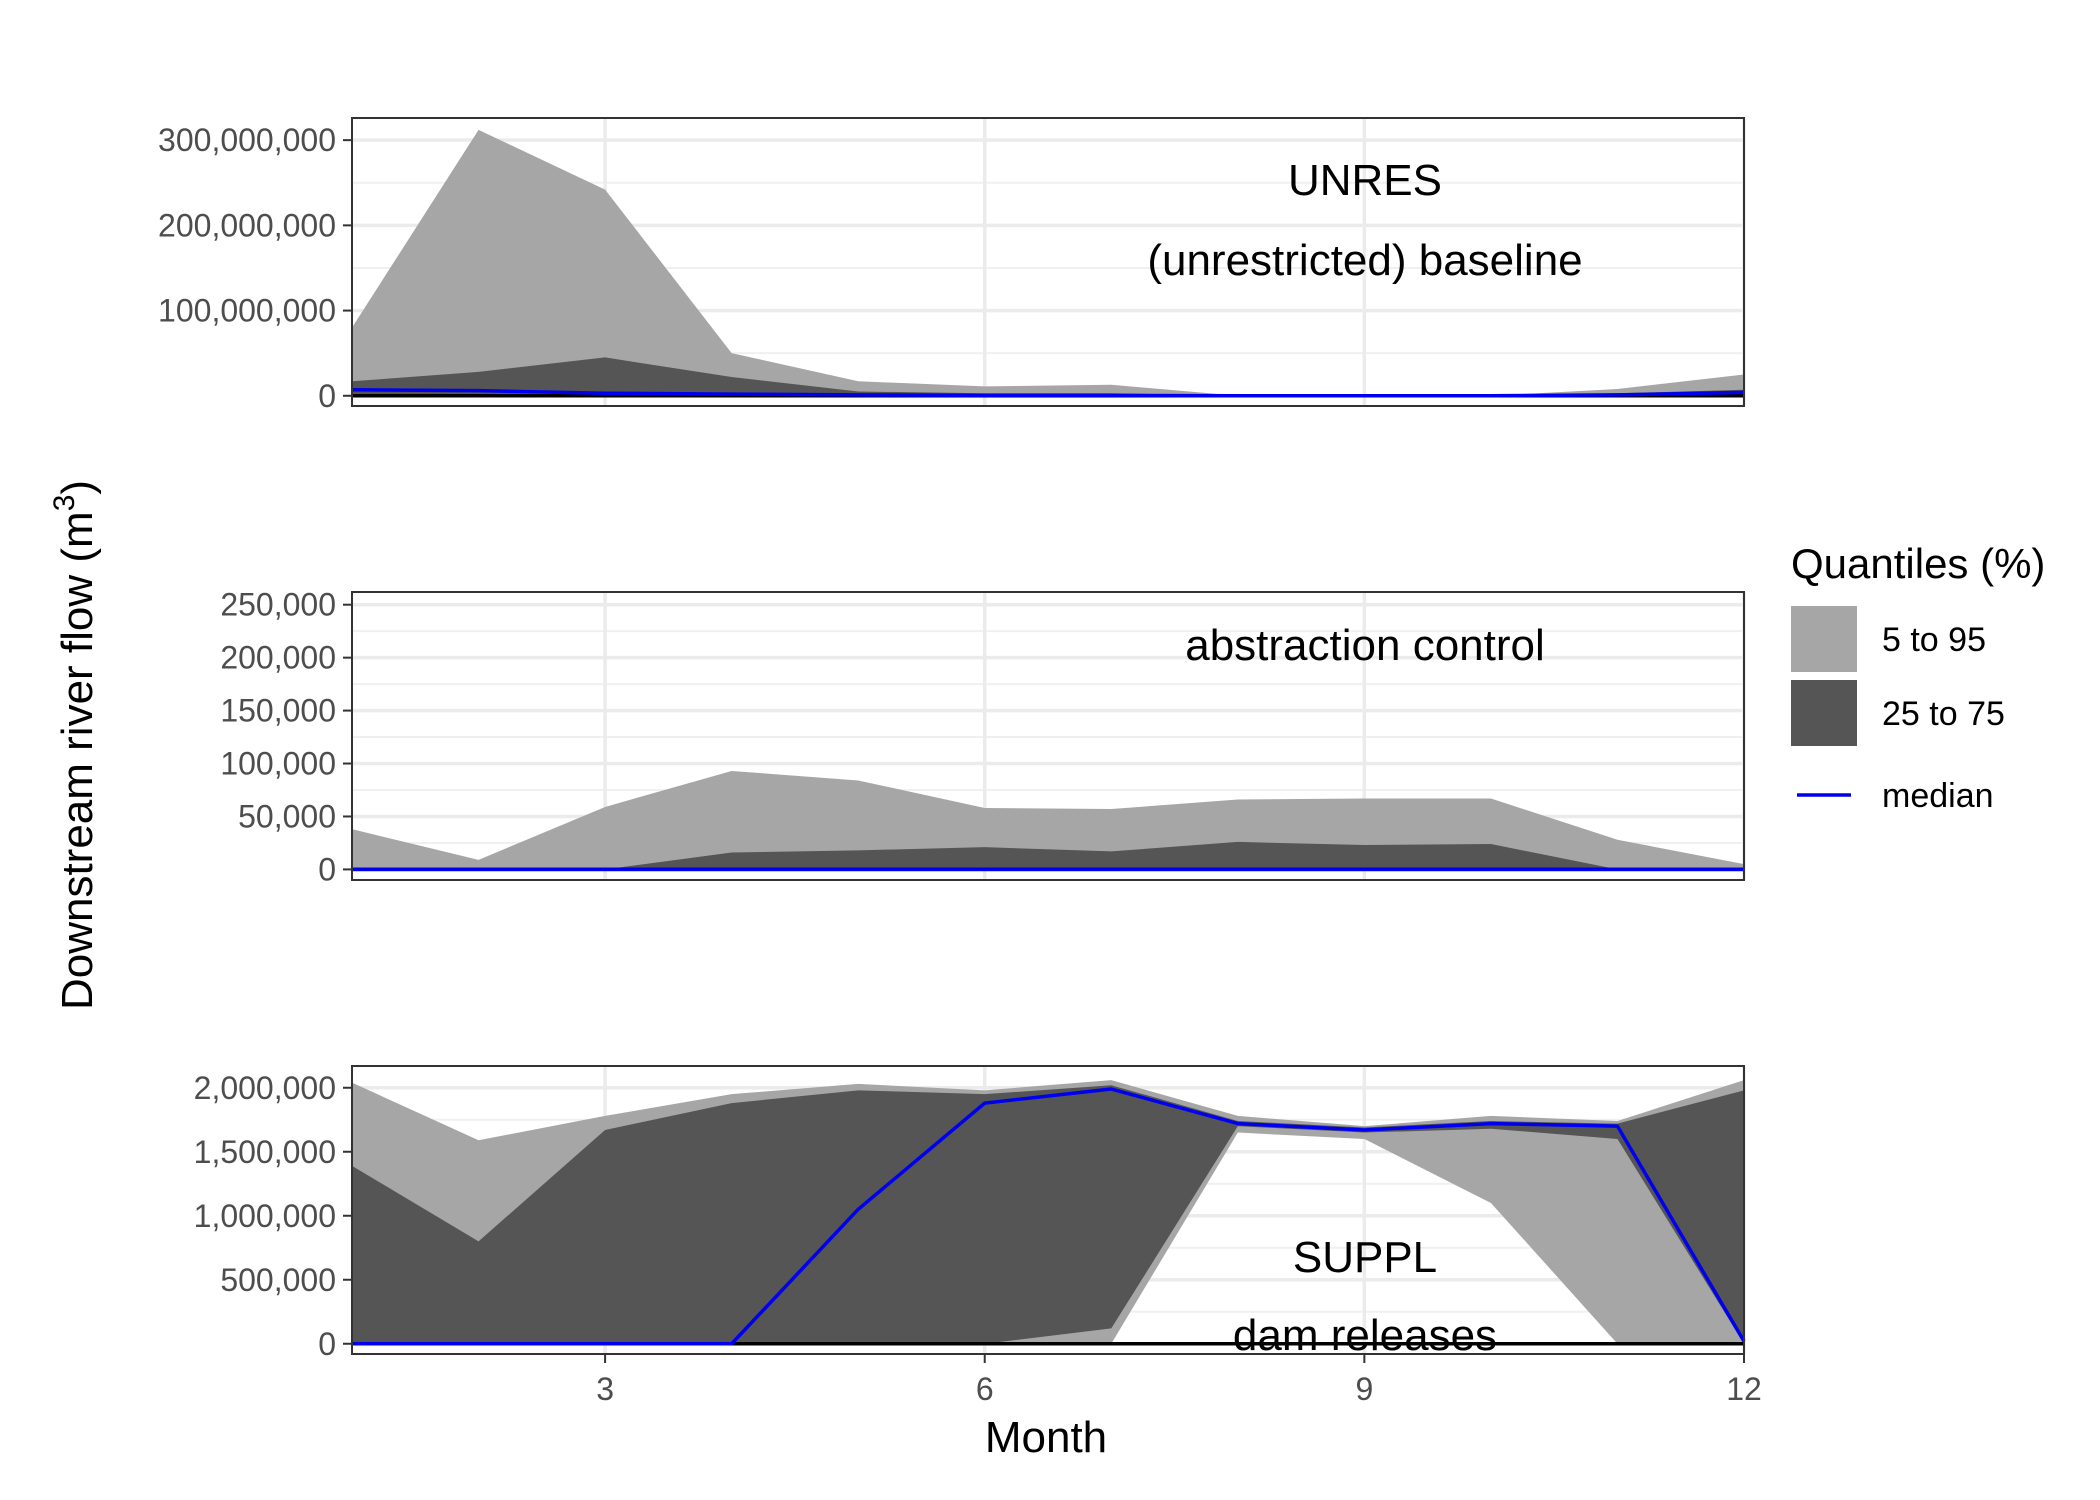 This screenshot has width=2100, height=1500. I want to click on y-tick-label: 100,000,000, so click(247, 311).